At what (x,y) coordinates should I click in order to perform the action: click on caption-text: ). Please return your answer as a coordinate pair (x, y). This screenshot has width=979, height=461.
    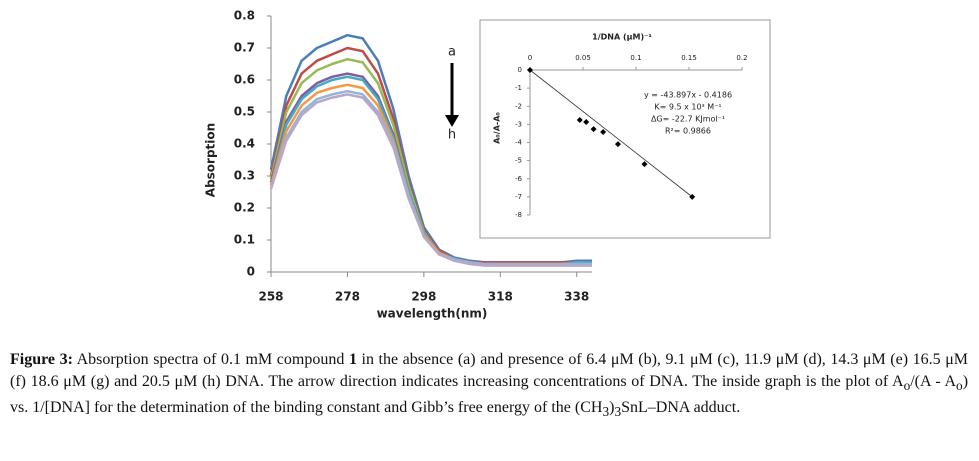
    Looking at the image, I should click on (612, 408).